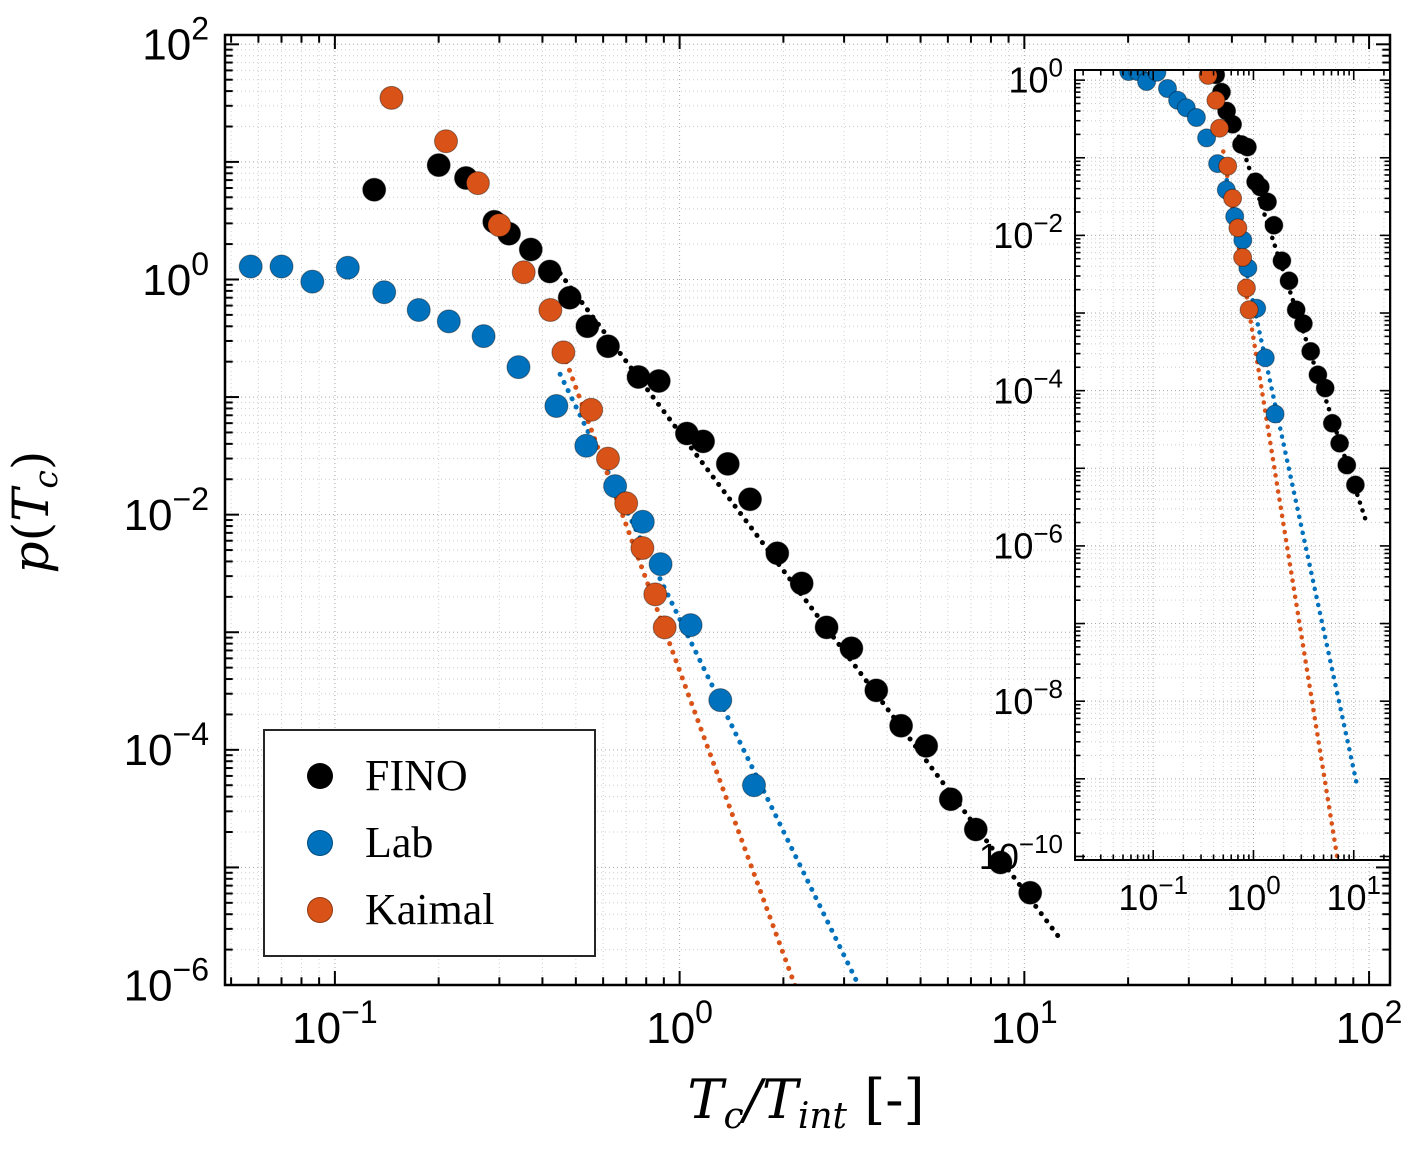 The image size is (1420, 1170). Describe the element at coordinates (805, 1102) in the screenshot. I see `x-axis-label: Tc/Tint [-]` at that location.